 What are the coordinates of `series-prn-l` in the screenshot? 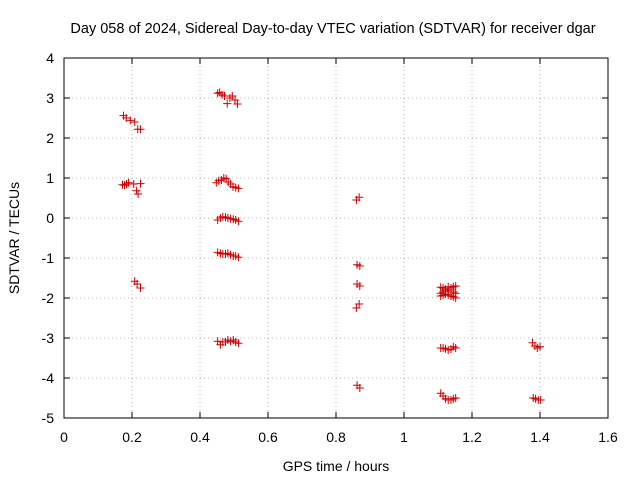 It's located at (358, 306).